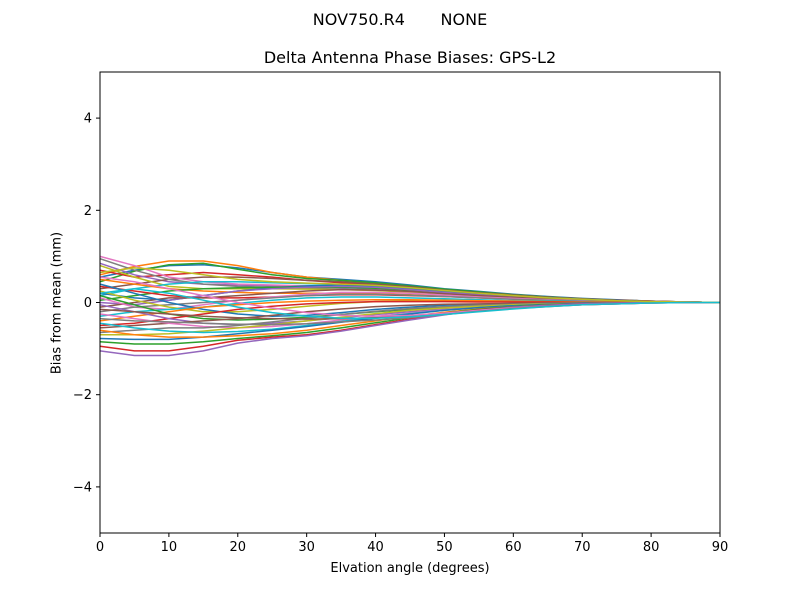 The image size is (800, 600). I want to click on x-tick-label: 20, so click(238, 547).